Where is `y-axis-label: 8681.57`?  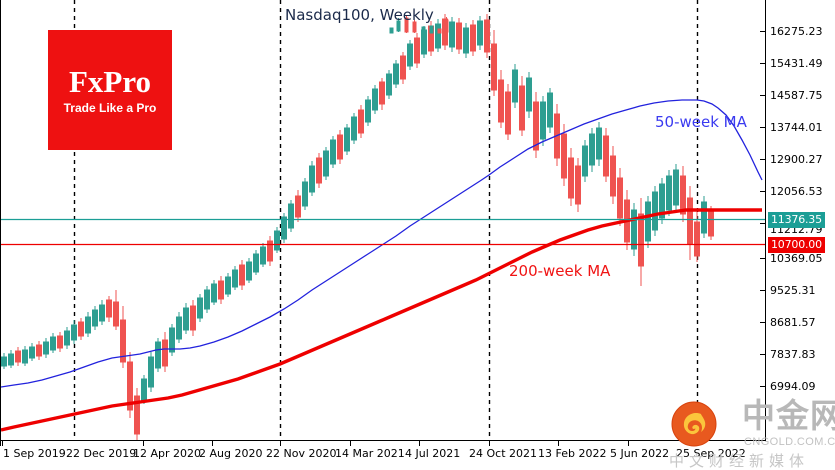 y-axis-label: 8681.57 is located at coordinates (793, 322).